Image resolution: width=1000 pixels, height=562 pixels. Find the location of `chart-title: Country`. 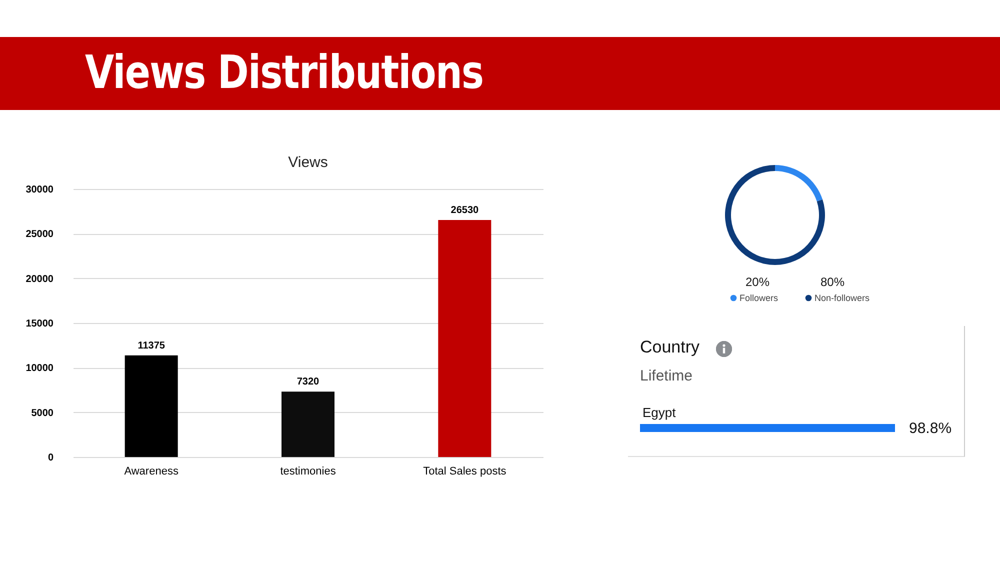

chart-title: Country is located at coordinates (670, 347).